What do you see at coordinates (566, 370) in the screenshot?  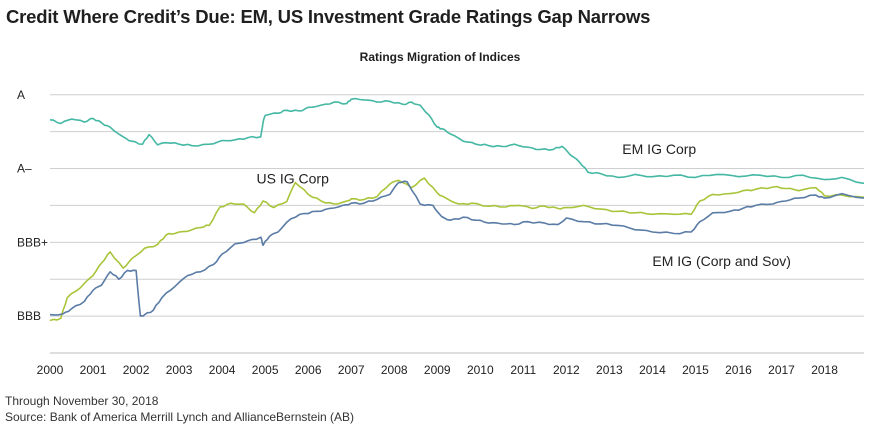 I see `x-tick-label: 2012` at bounding box center [566, 370].